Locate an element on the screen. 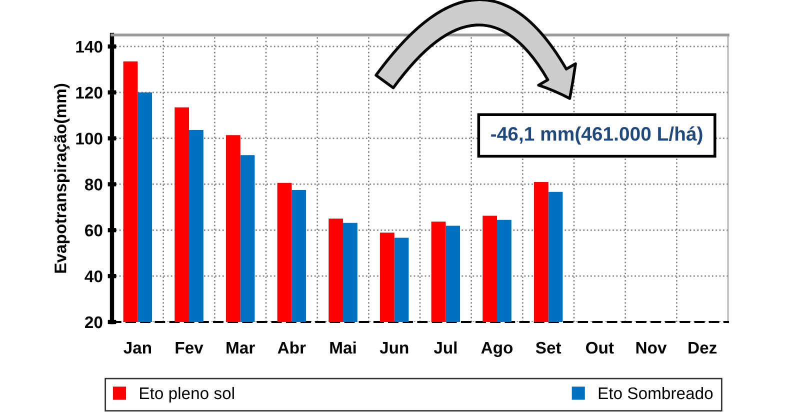 Image resolution: width=790 pixels, height=415 pixels. legend-label: Eto Sombreado is located at coordinates (655, 393).